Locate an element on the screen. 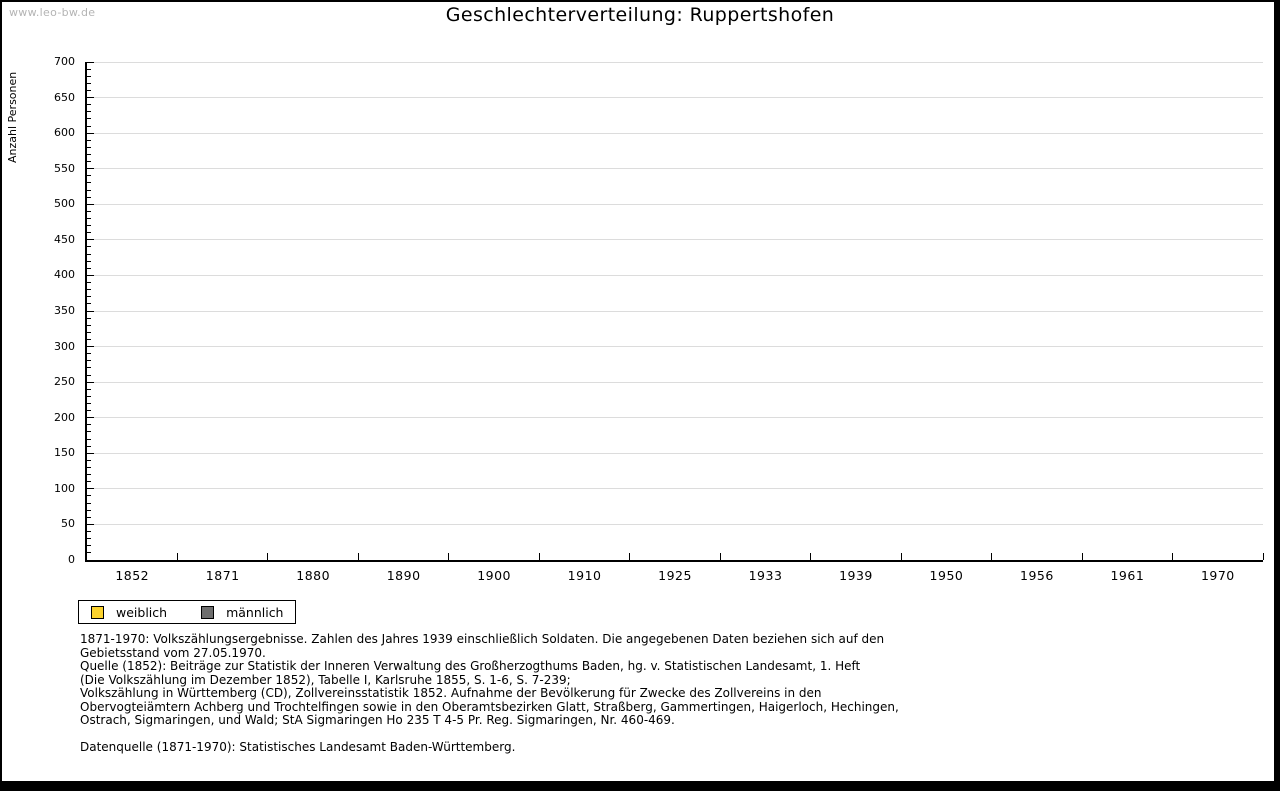 This screenshot has height=791, width=1280. weiblich-swatch is located at coordinates (97, 612).